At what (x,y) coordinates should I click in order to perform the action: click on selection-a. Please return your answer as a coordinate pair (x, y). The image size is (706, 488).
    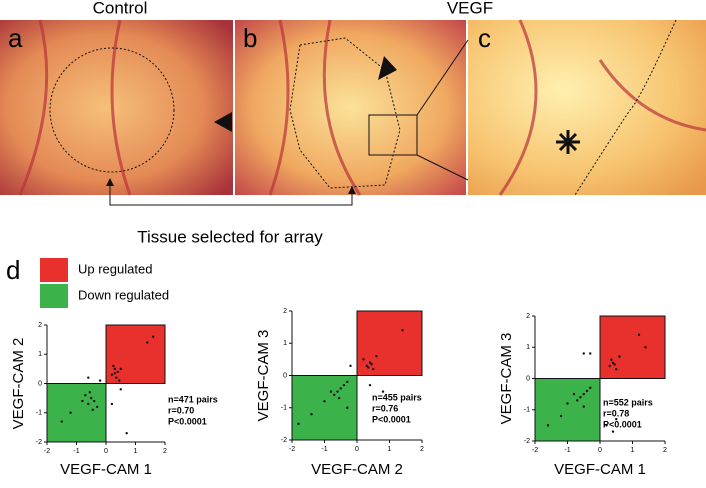
    Looking at the image, I should click on (112, 110).